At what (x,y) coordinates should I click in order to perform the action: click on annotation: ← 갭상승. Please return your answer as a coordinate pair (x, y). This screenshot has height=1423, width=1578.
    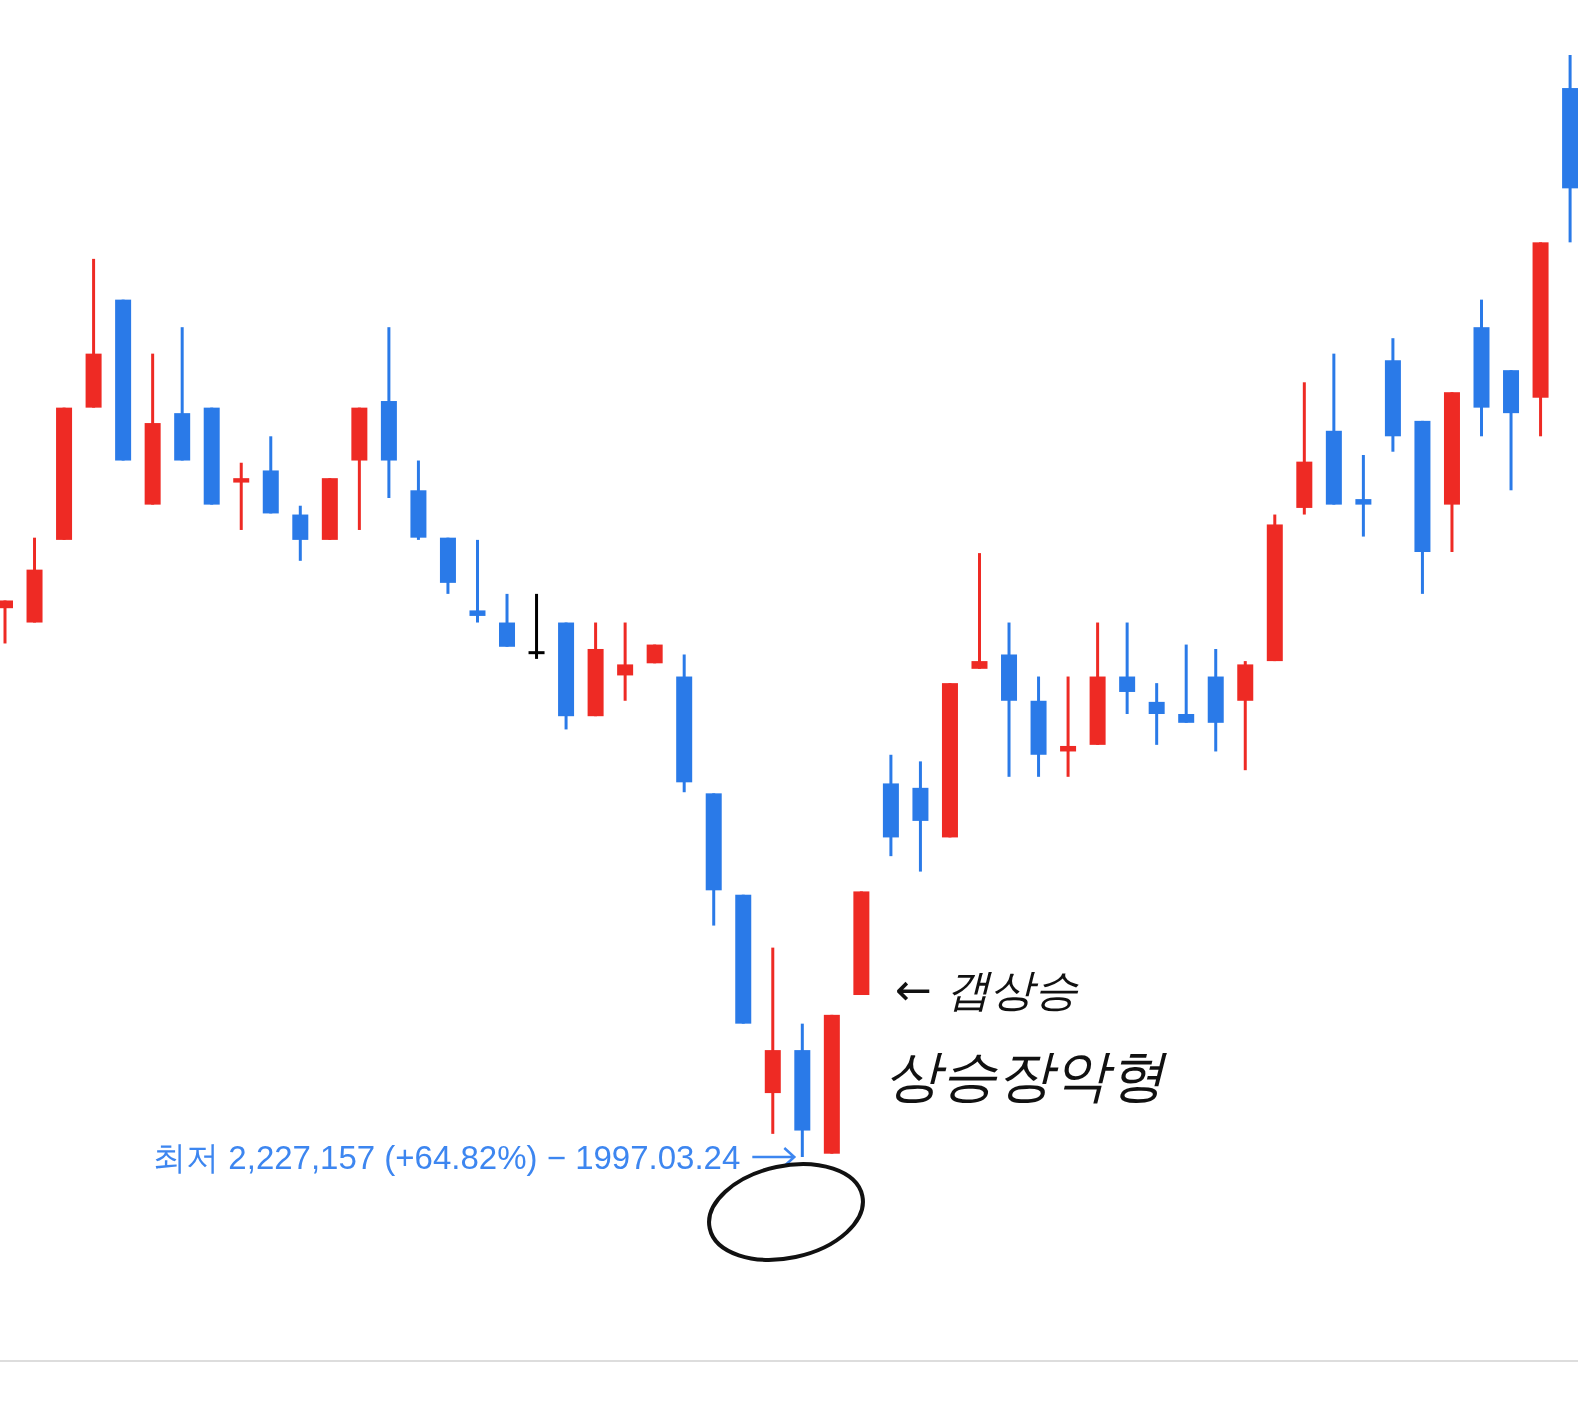
    Looking at the image, I should click on (986, 989).